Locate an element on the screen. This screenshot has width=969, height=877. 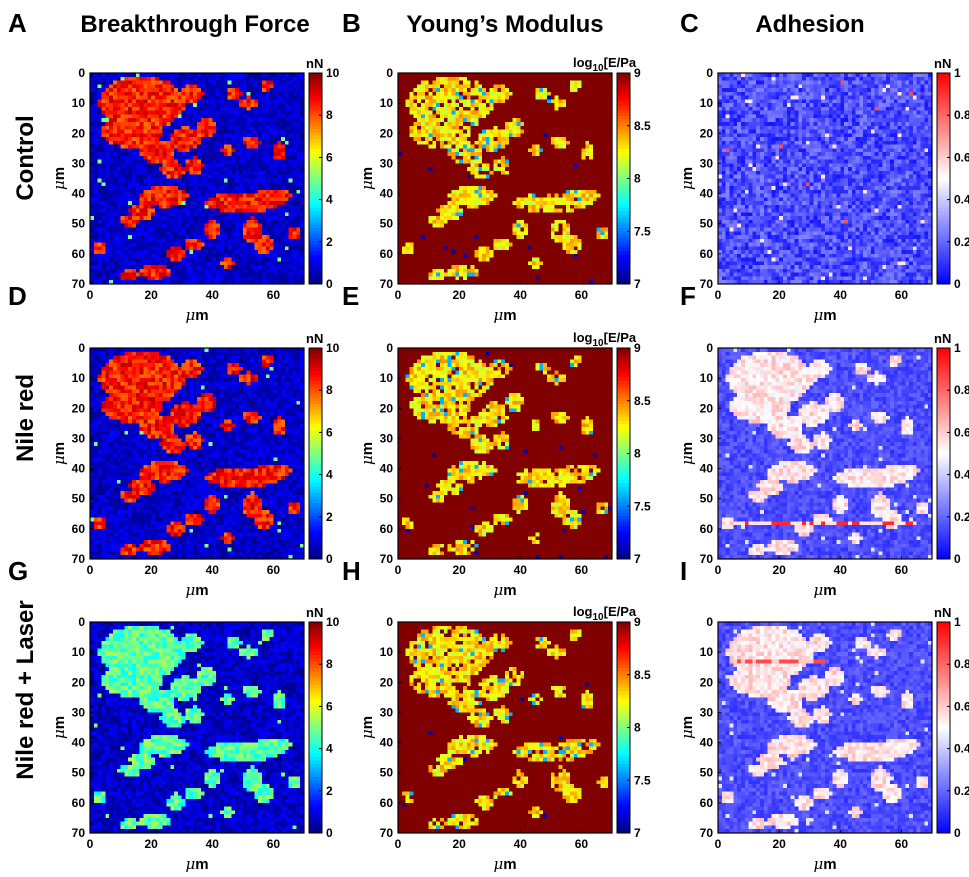
panel-letter: D is located at coordinates (17, 296).